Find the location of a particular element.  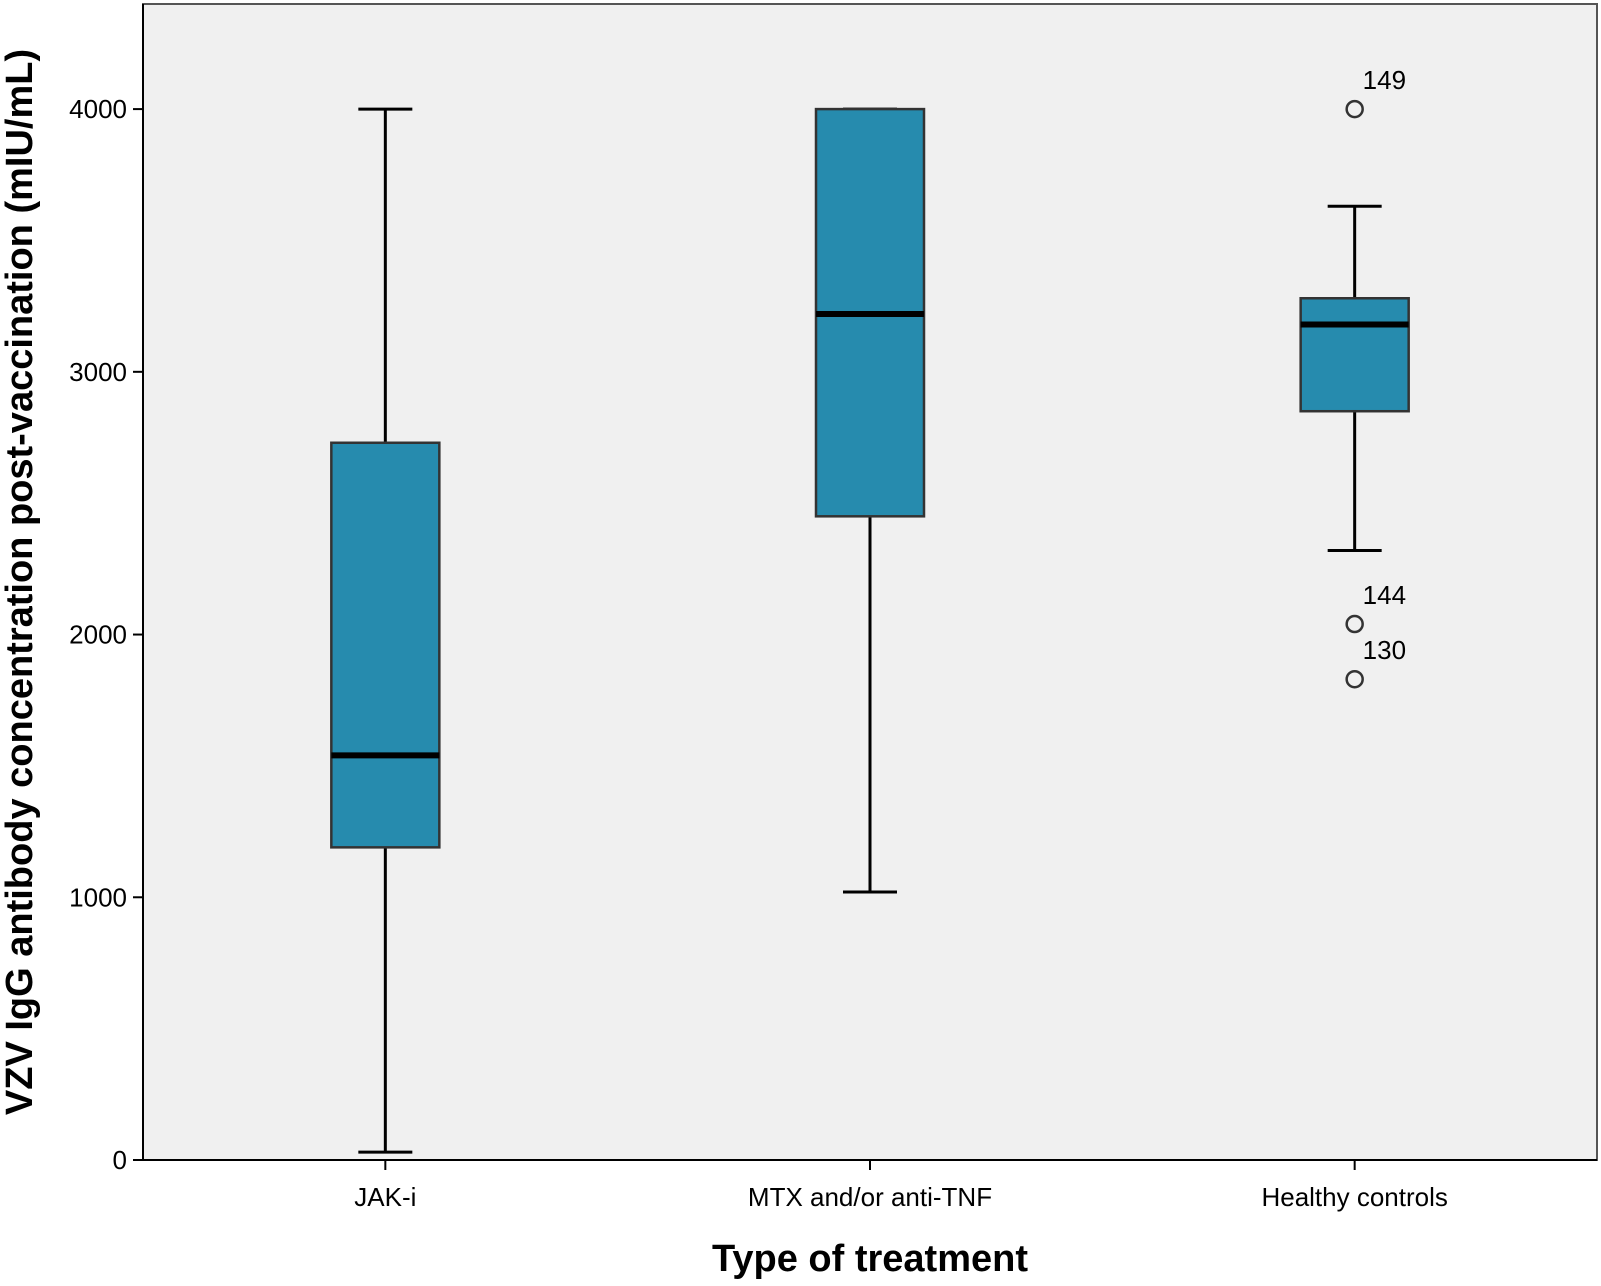

y-axis: 0 1000 2000 3000 4000 is located at coordinates (106, 589).